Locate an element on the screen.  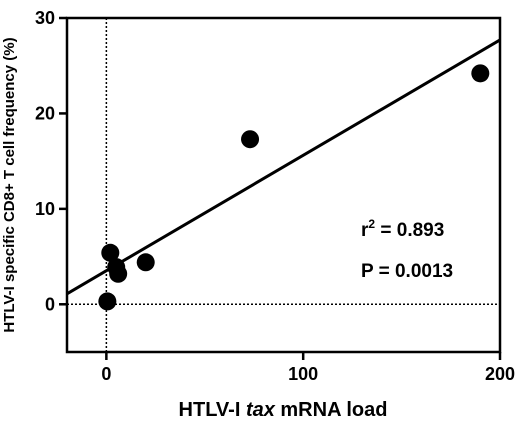
x-tick-label-200: 200 is located at coordinates (500, 374).